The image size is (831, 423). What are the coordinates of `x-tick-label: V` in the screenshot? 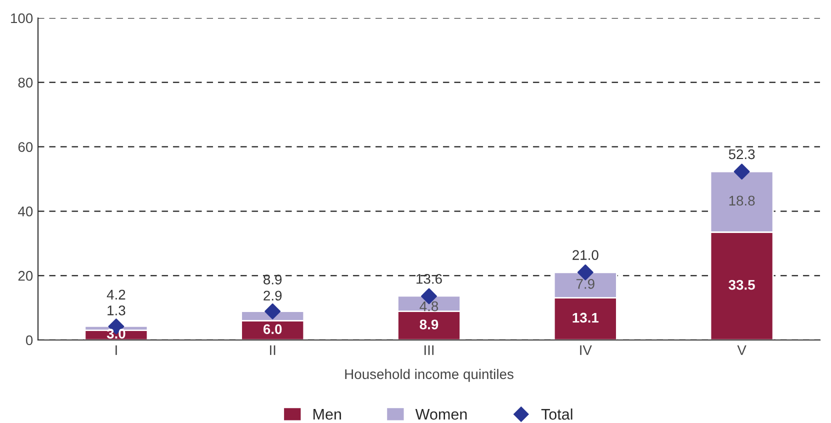 It's located at (741, 350).